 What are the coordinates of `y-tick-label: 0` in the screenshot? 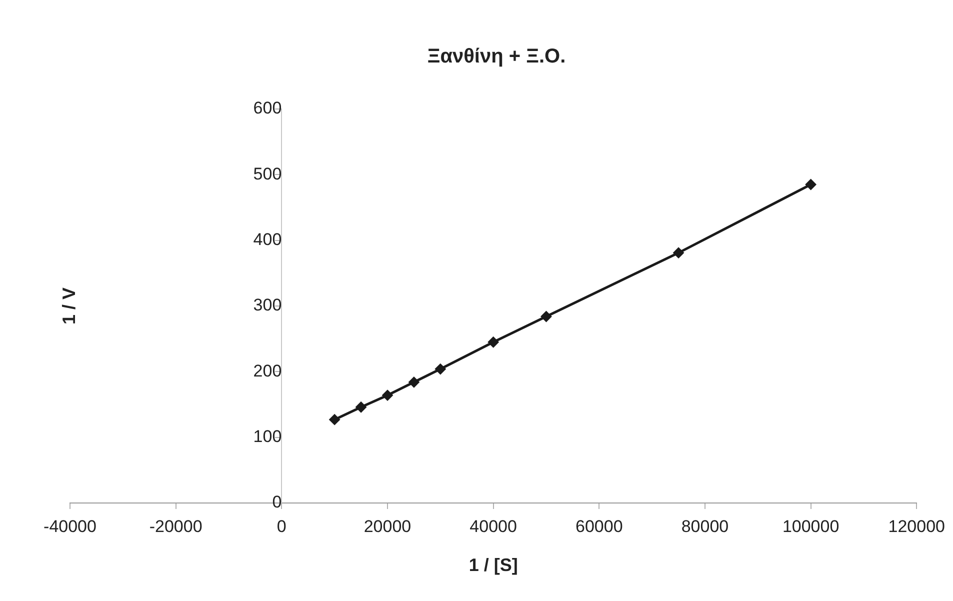 It's located at (277, 502).